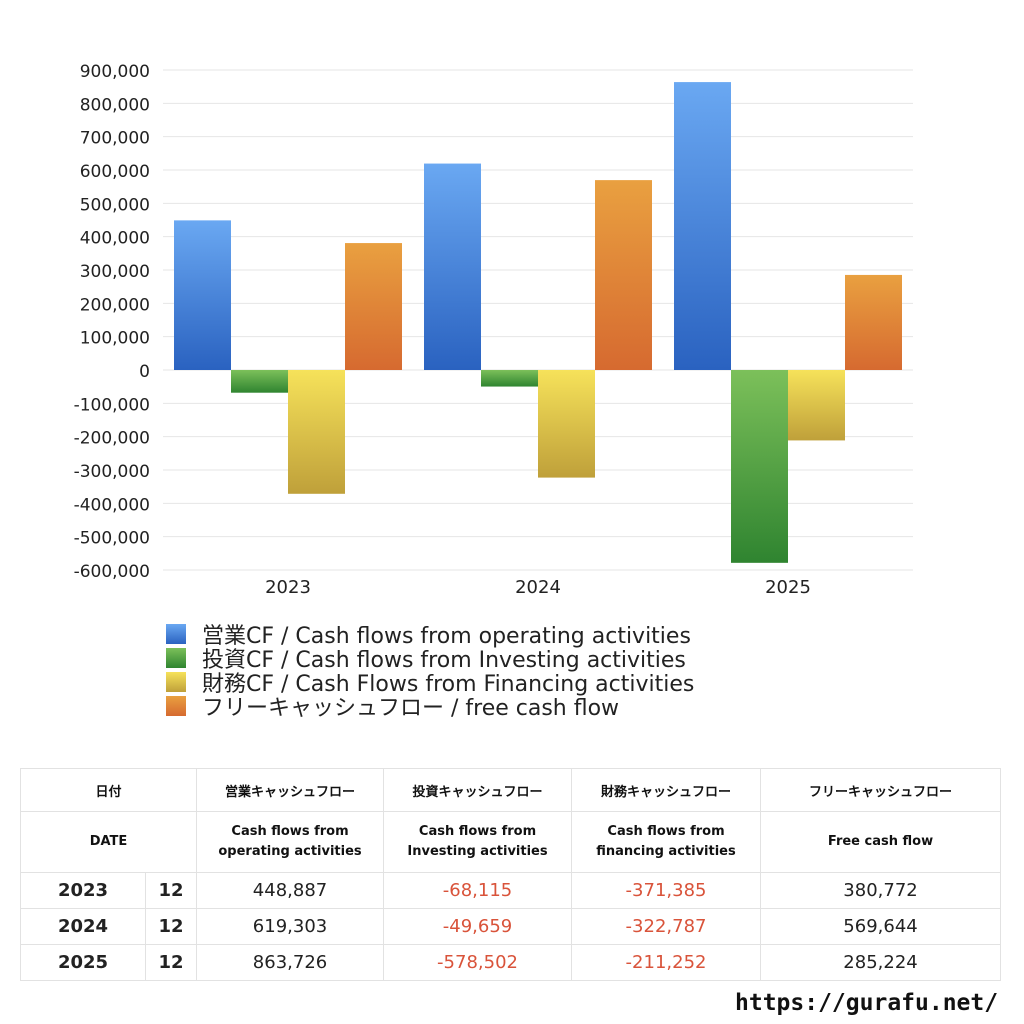 This screenshot has height=1024, width=1024. What do you see at coordinates (290, 842) in the screenshot?
I see `header-operating-en: Cash flows from operating activities` at bounding box center [290, 842].